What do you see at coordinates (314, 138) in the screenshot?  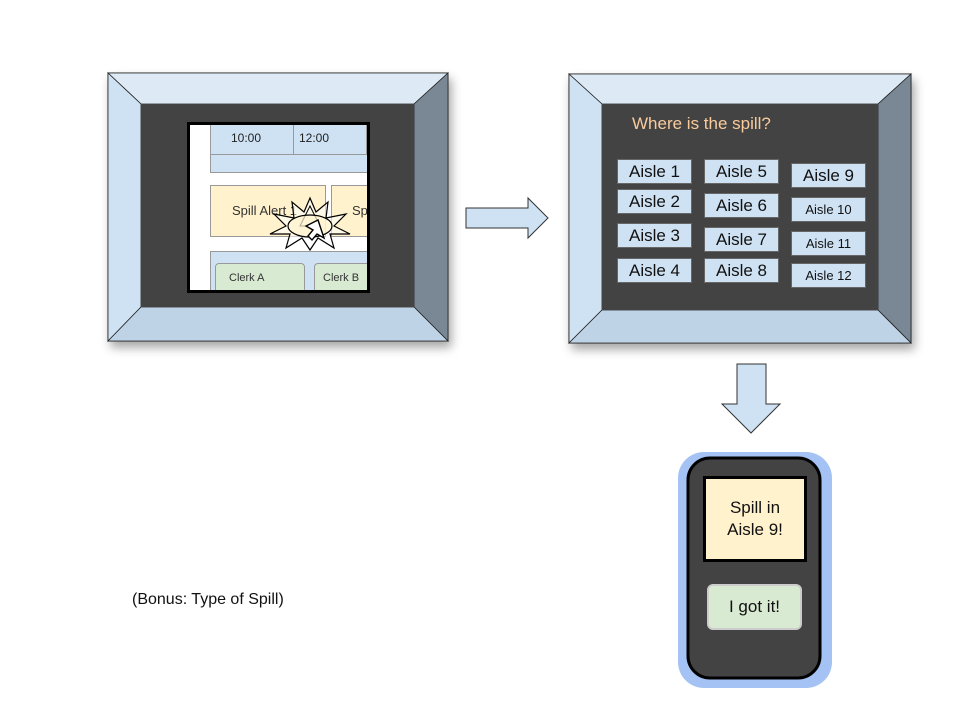 I see `time-label: 12:00` at bounding box center [314, 138].